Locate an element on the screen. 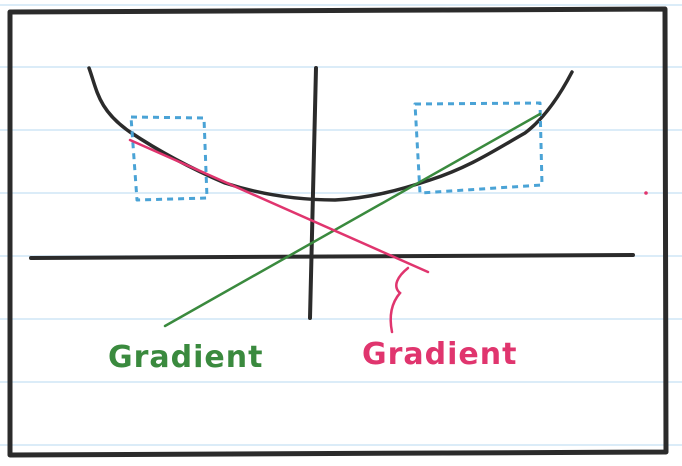 The image size is (682, 466). y-axis is located at coordinates (313, 193).